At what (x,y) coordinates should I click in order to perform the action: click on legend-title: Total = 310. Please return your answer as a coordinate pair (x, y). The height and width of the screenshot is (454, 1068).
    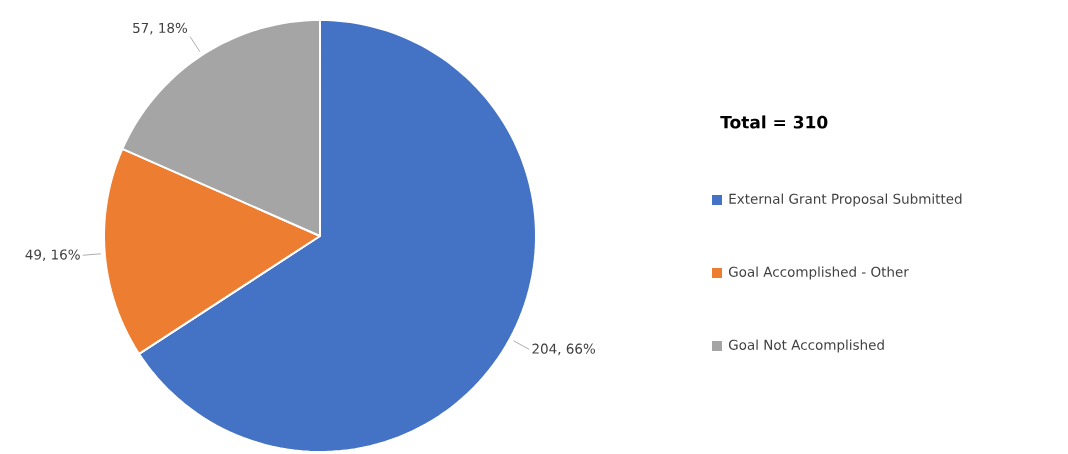
    Looking at the image, I should click on (774, 122).